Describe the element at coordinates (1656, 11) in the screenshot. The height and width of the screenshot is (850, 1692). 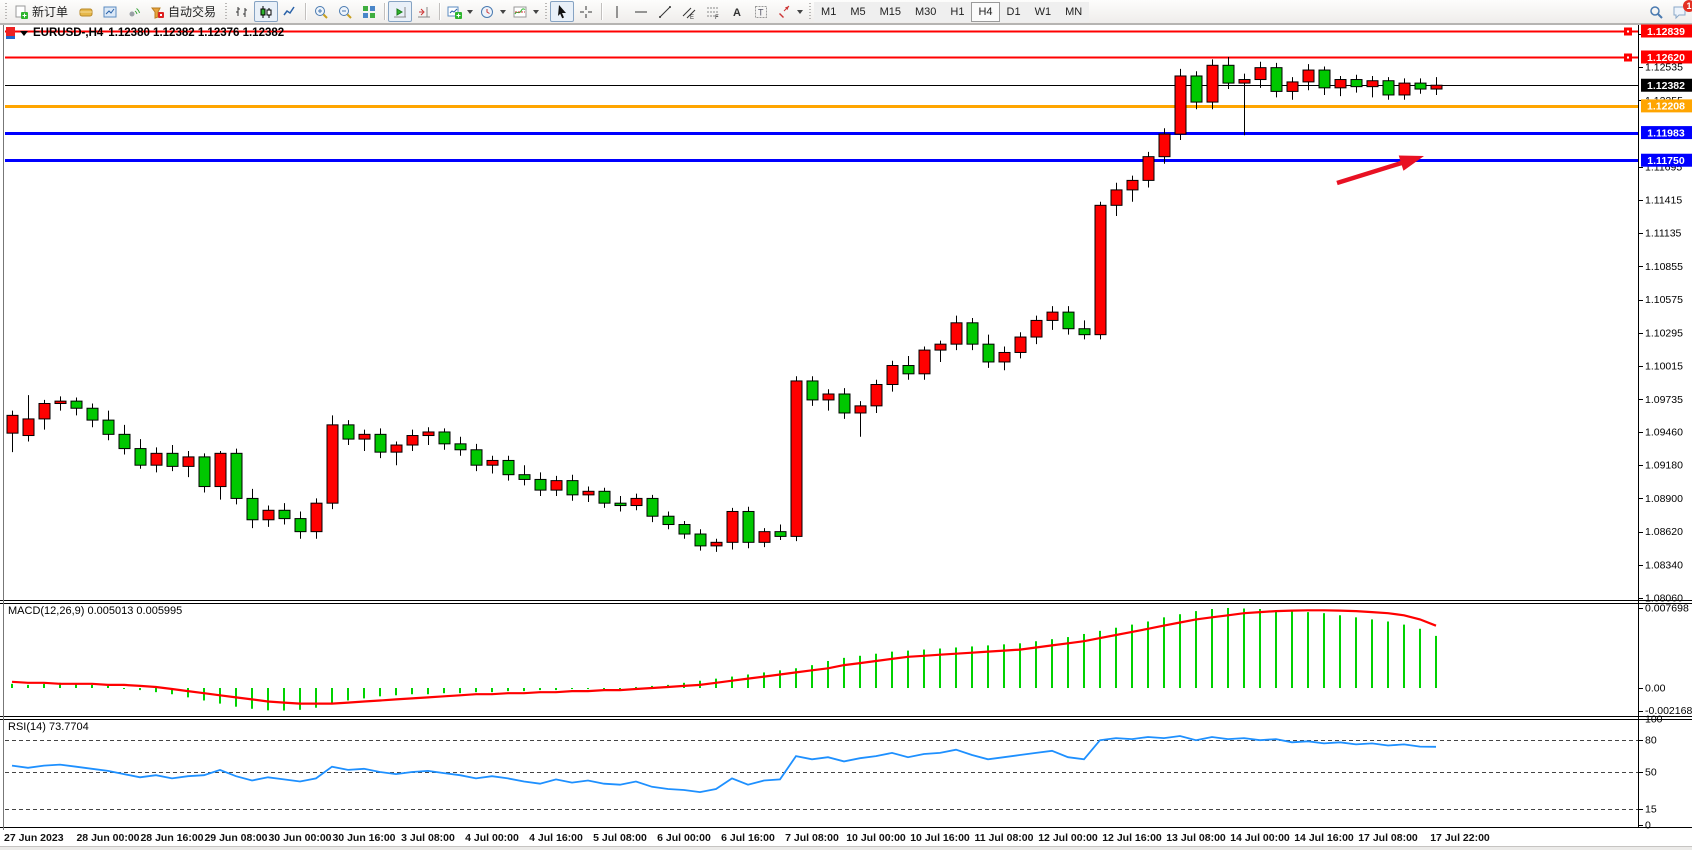
I see `search-button` at that location.